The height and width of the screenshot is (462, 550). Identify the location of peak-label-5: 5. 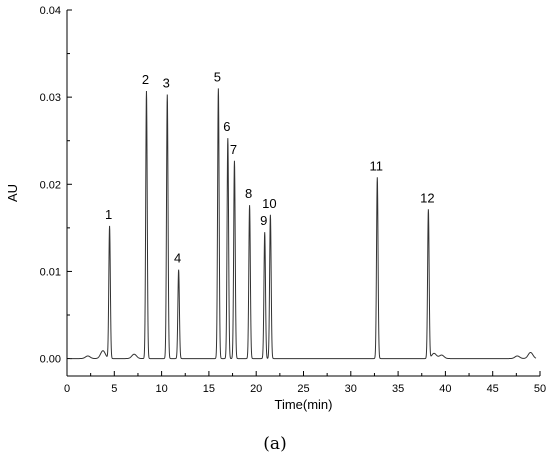
(217, 76).